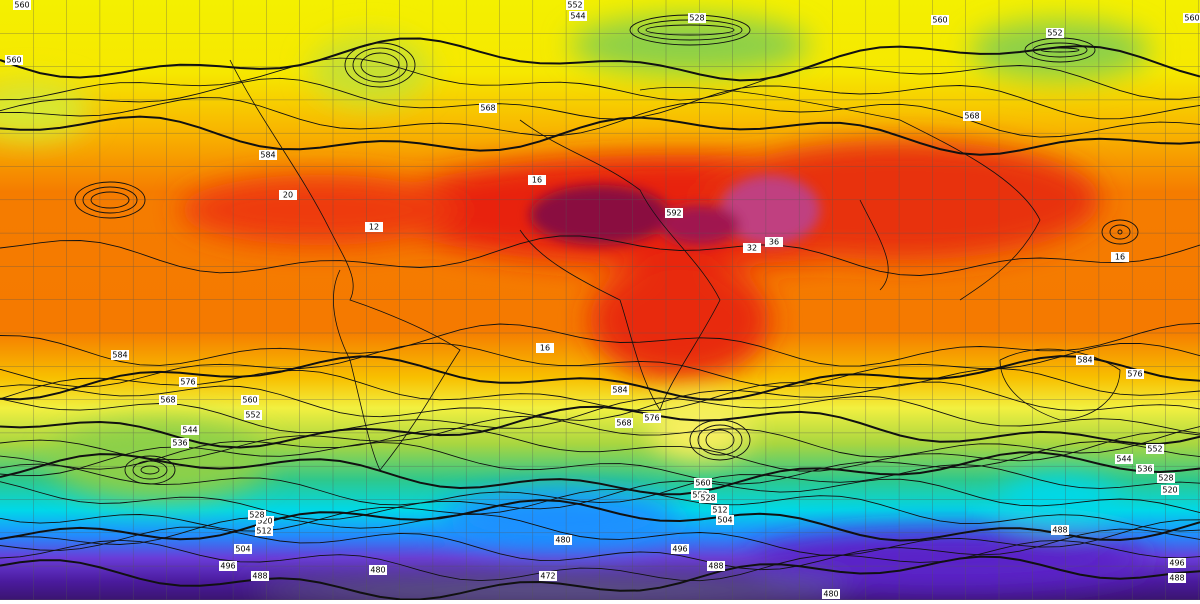 This screenshot has width=1200, height=604. I want to click on temperature-label: 20, so click(288, 195).